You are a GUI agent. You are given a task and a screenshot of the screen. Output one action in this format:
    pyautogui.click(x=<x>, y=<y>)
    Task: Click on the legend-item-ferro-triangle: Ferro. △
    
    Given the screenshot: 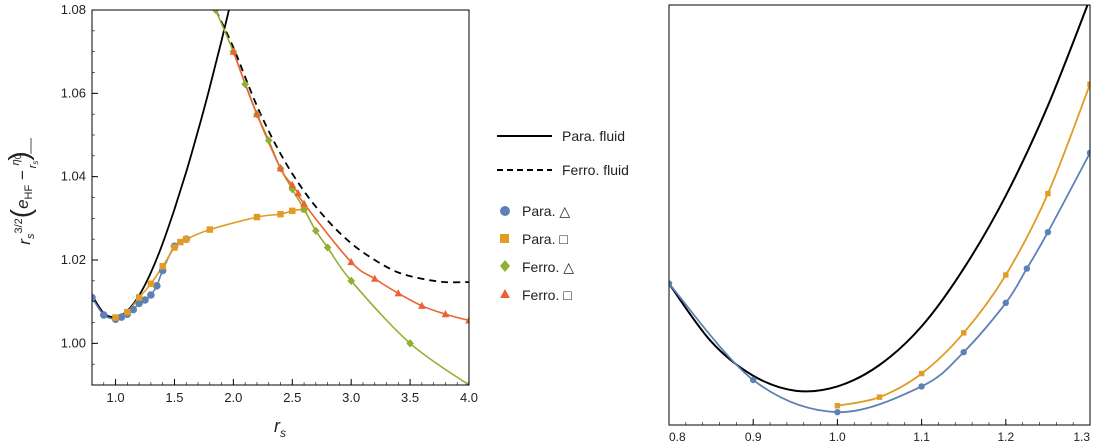 What is the action you would take?
    pyautogui.click(x=537, y=267)
    